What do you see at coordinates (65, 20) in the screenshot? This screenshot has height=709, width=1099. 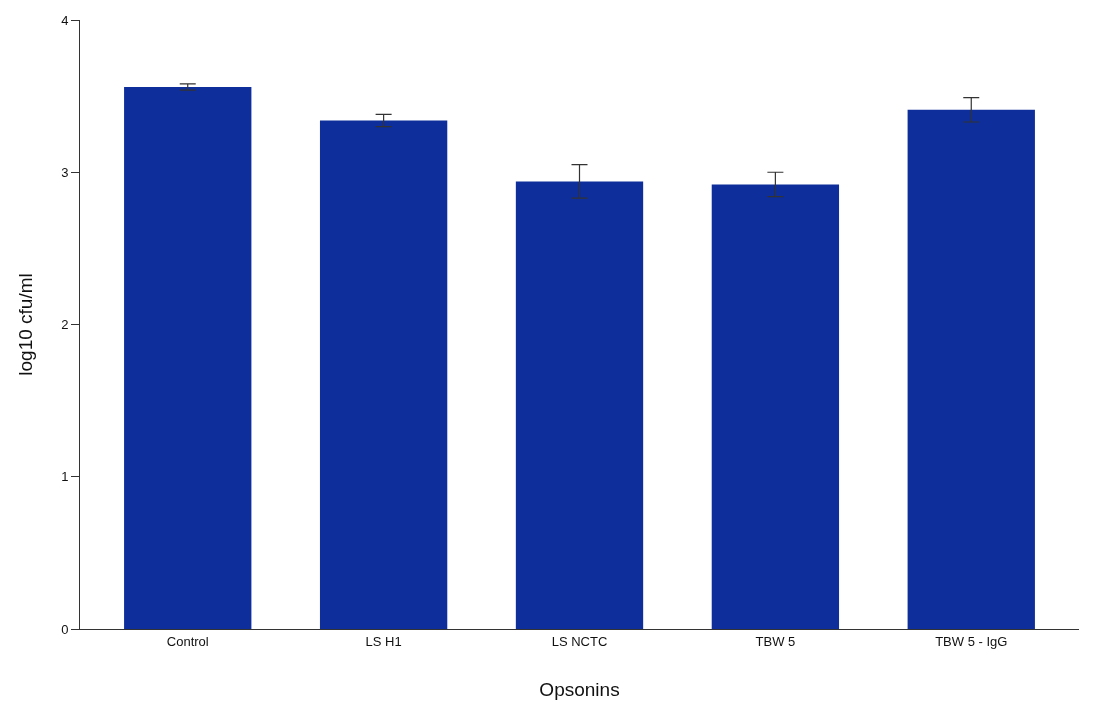 I see `y-tick-label: 4` at bounding box center [65, 20].